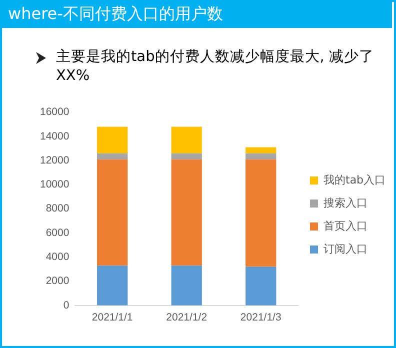 This screenshot has width=396, height=348. I want to click on y-tick-label: 14000, so click(55, 136).